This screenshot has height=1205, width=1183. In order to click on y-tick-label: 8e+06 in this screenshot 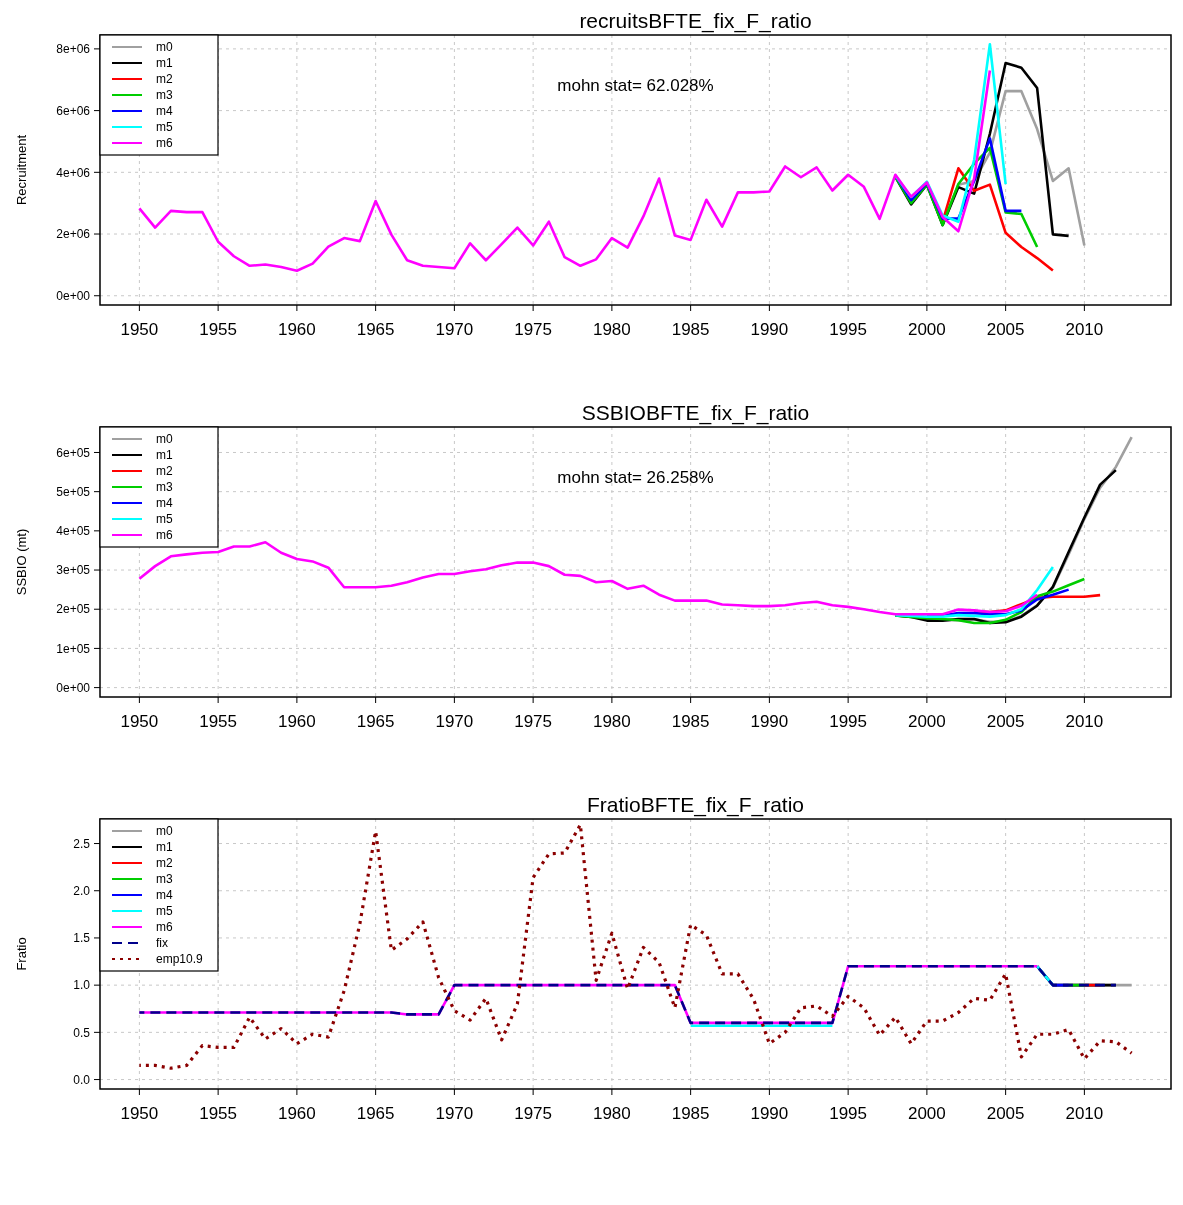, I will do `click(73, 49)`.